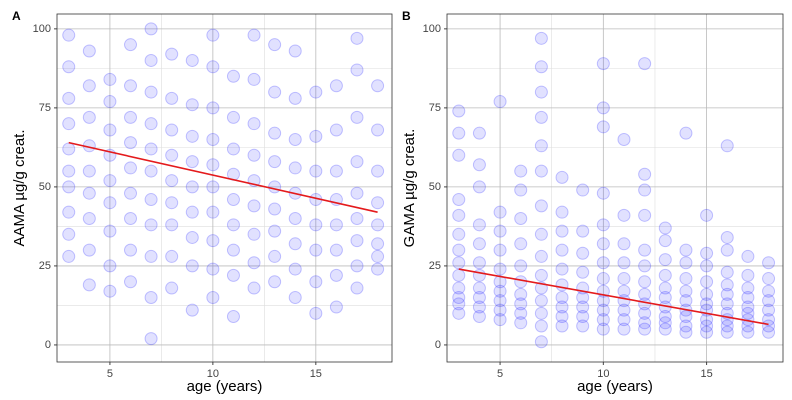 This screenshot has width=792, height=400. I want to click on x-tick-label: 15, so click(316, 374).